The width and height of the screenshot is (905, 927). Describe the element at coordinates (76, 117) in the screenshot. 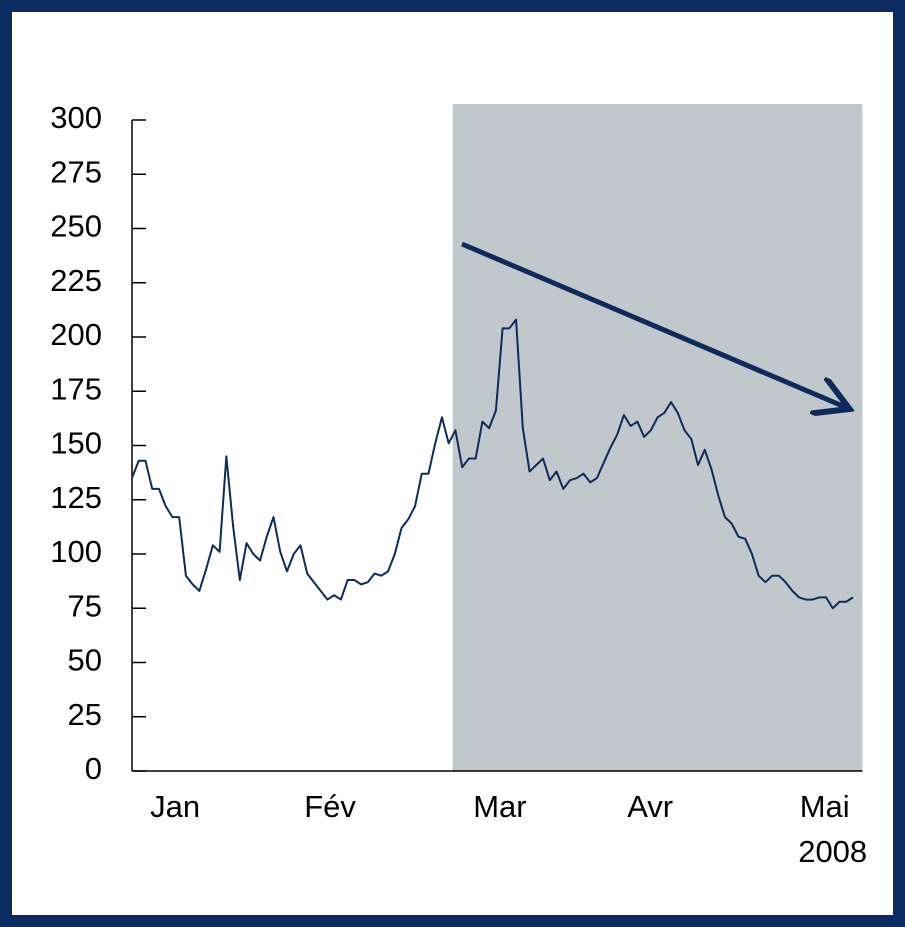

I see `y-tick-label: 300` at that location.